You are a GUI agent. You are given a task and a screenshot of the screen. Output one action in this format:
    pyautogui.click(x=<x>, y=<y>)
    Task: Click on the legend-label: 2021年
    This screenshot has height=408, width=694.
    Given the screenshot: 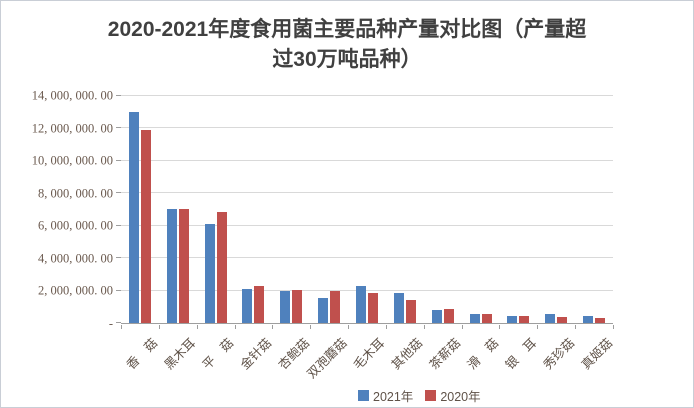 What is the action you would take?
    pyautogui.click(x=393, y=397)
    